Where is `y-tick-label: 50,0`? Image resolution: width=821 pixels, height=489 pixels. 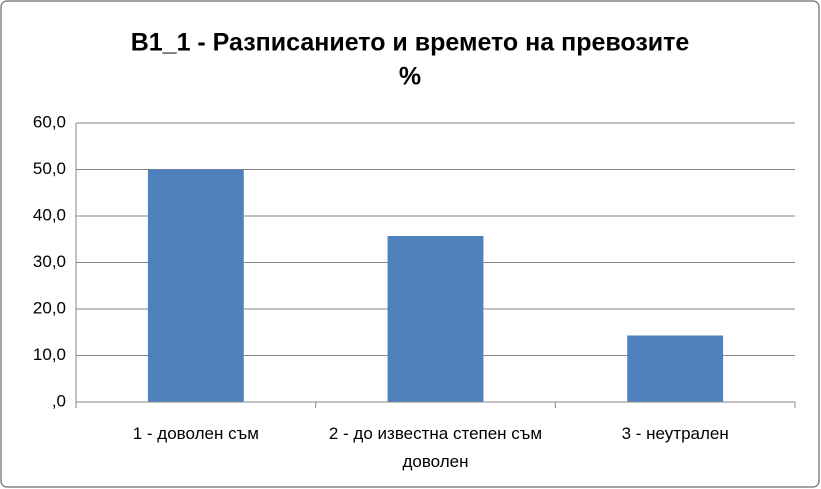
y-tick-label: 50,0 is located at coordinates (49, 168).